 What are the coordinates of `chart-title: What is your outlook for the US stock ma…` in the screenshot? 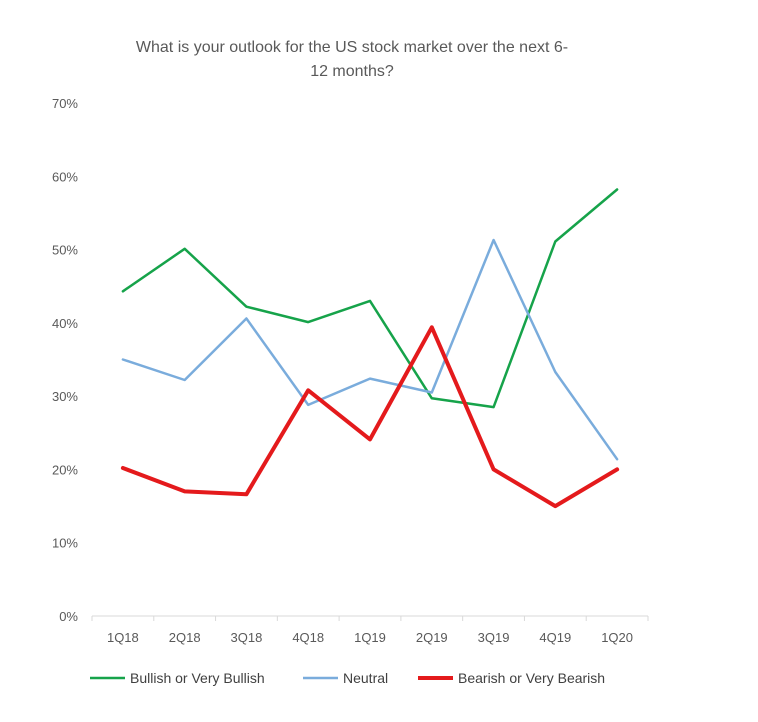 It's located at (352, 59).